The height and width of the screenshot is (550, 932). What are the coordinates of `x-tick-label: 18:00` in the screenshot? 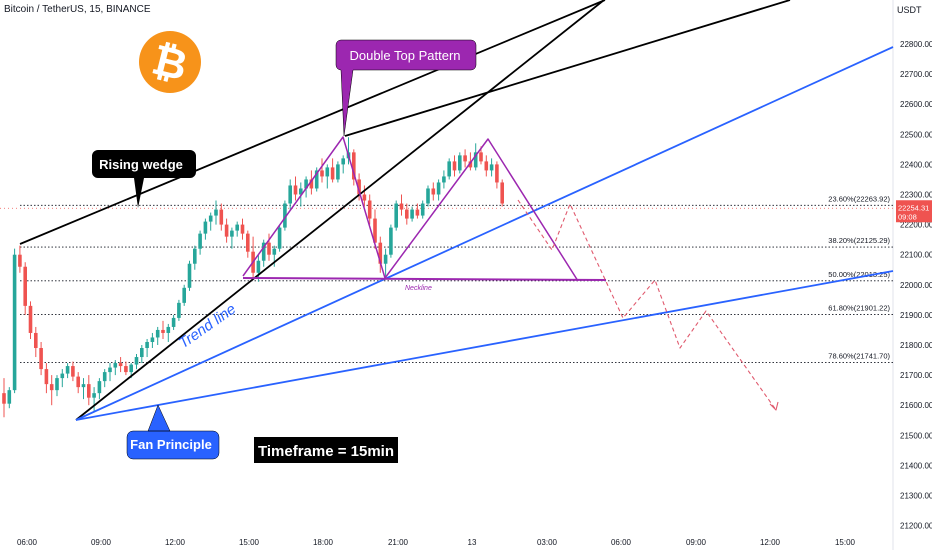 It's located at (323, 542).